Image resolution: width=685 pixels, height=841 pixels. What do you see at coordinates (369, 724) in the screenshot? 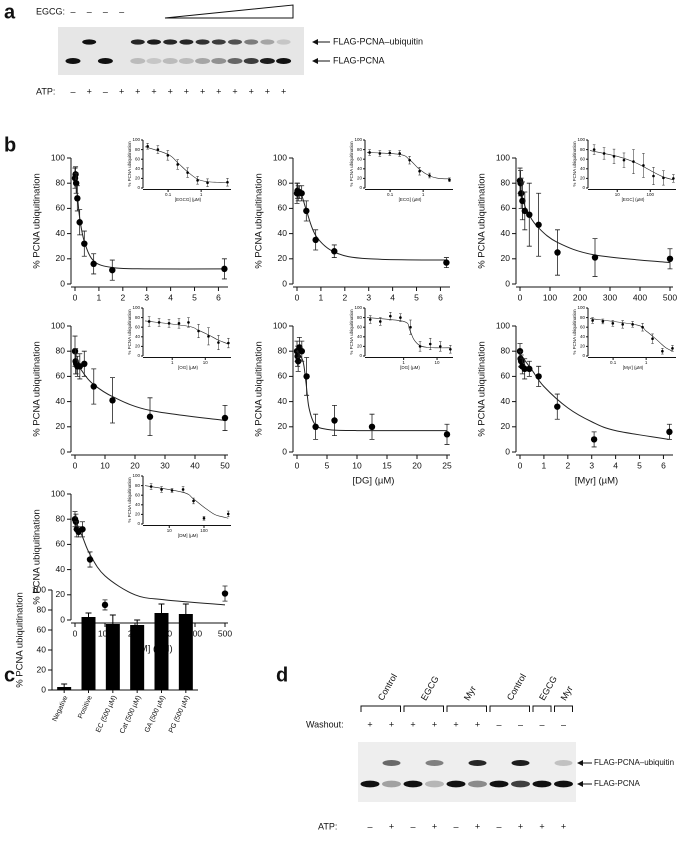
I see `washout-sign: +` at bounding box center [369, 724].